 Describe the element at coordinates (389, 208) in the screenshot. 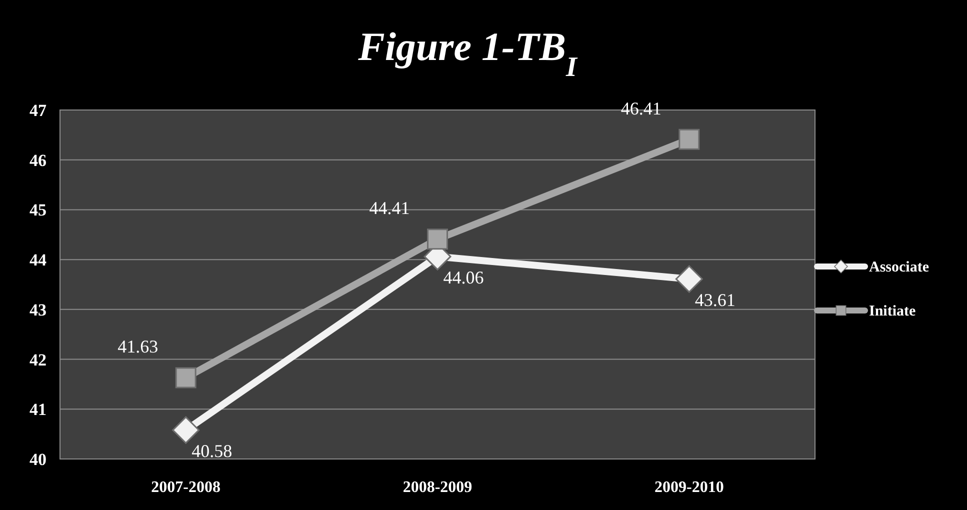

I see `data-label: 44.41` at that location.